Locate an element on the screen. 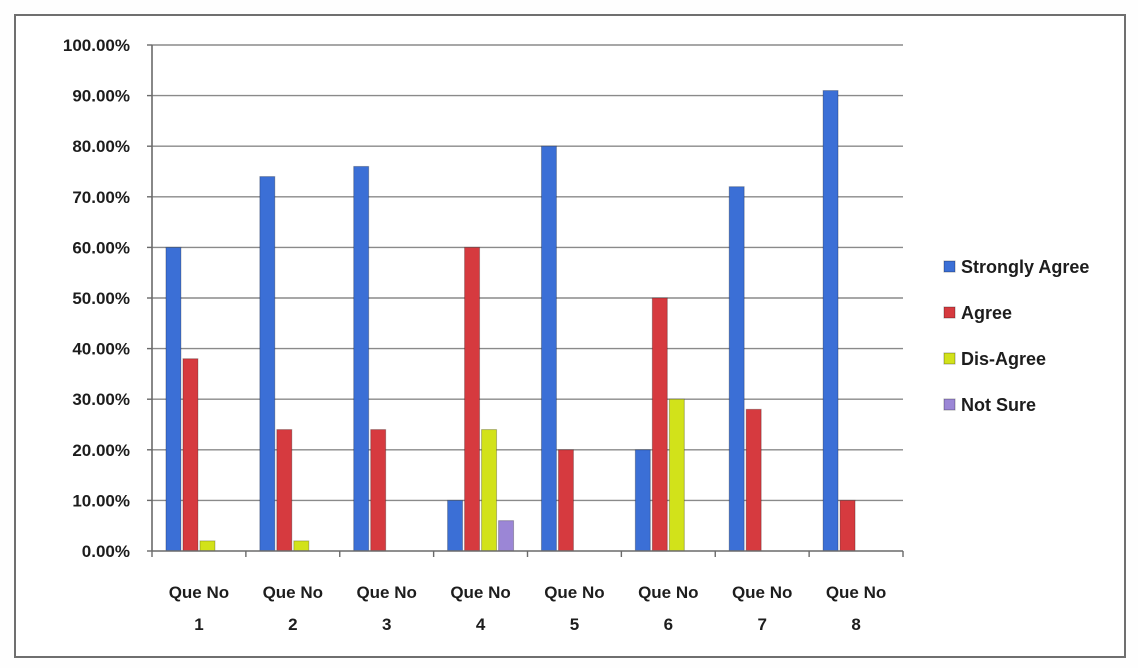 Image resolution: width=1138 pixels, height=668 pixels. category-label-line2: 4 is located at coordinates (481, 624).